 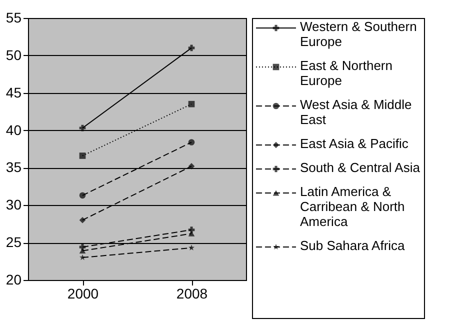 I want to click on legend-label: Sub Sahara Africa, so click(x=353, y=245).